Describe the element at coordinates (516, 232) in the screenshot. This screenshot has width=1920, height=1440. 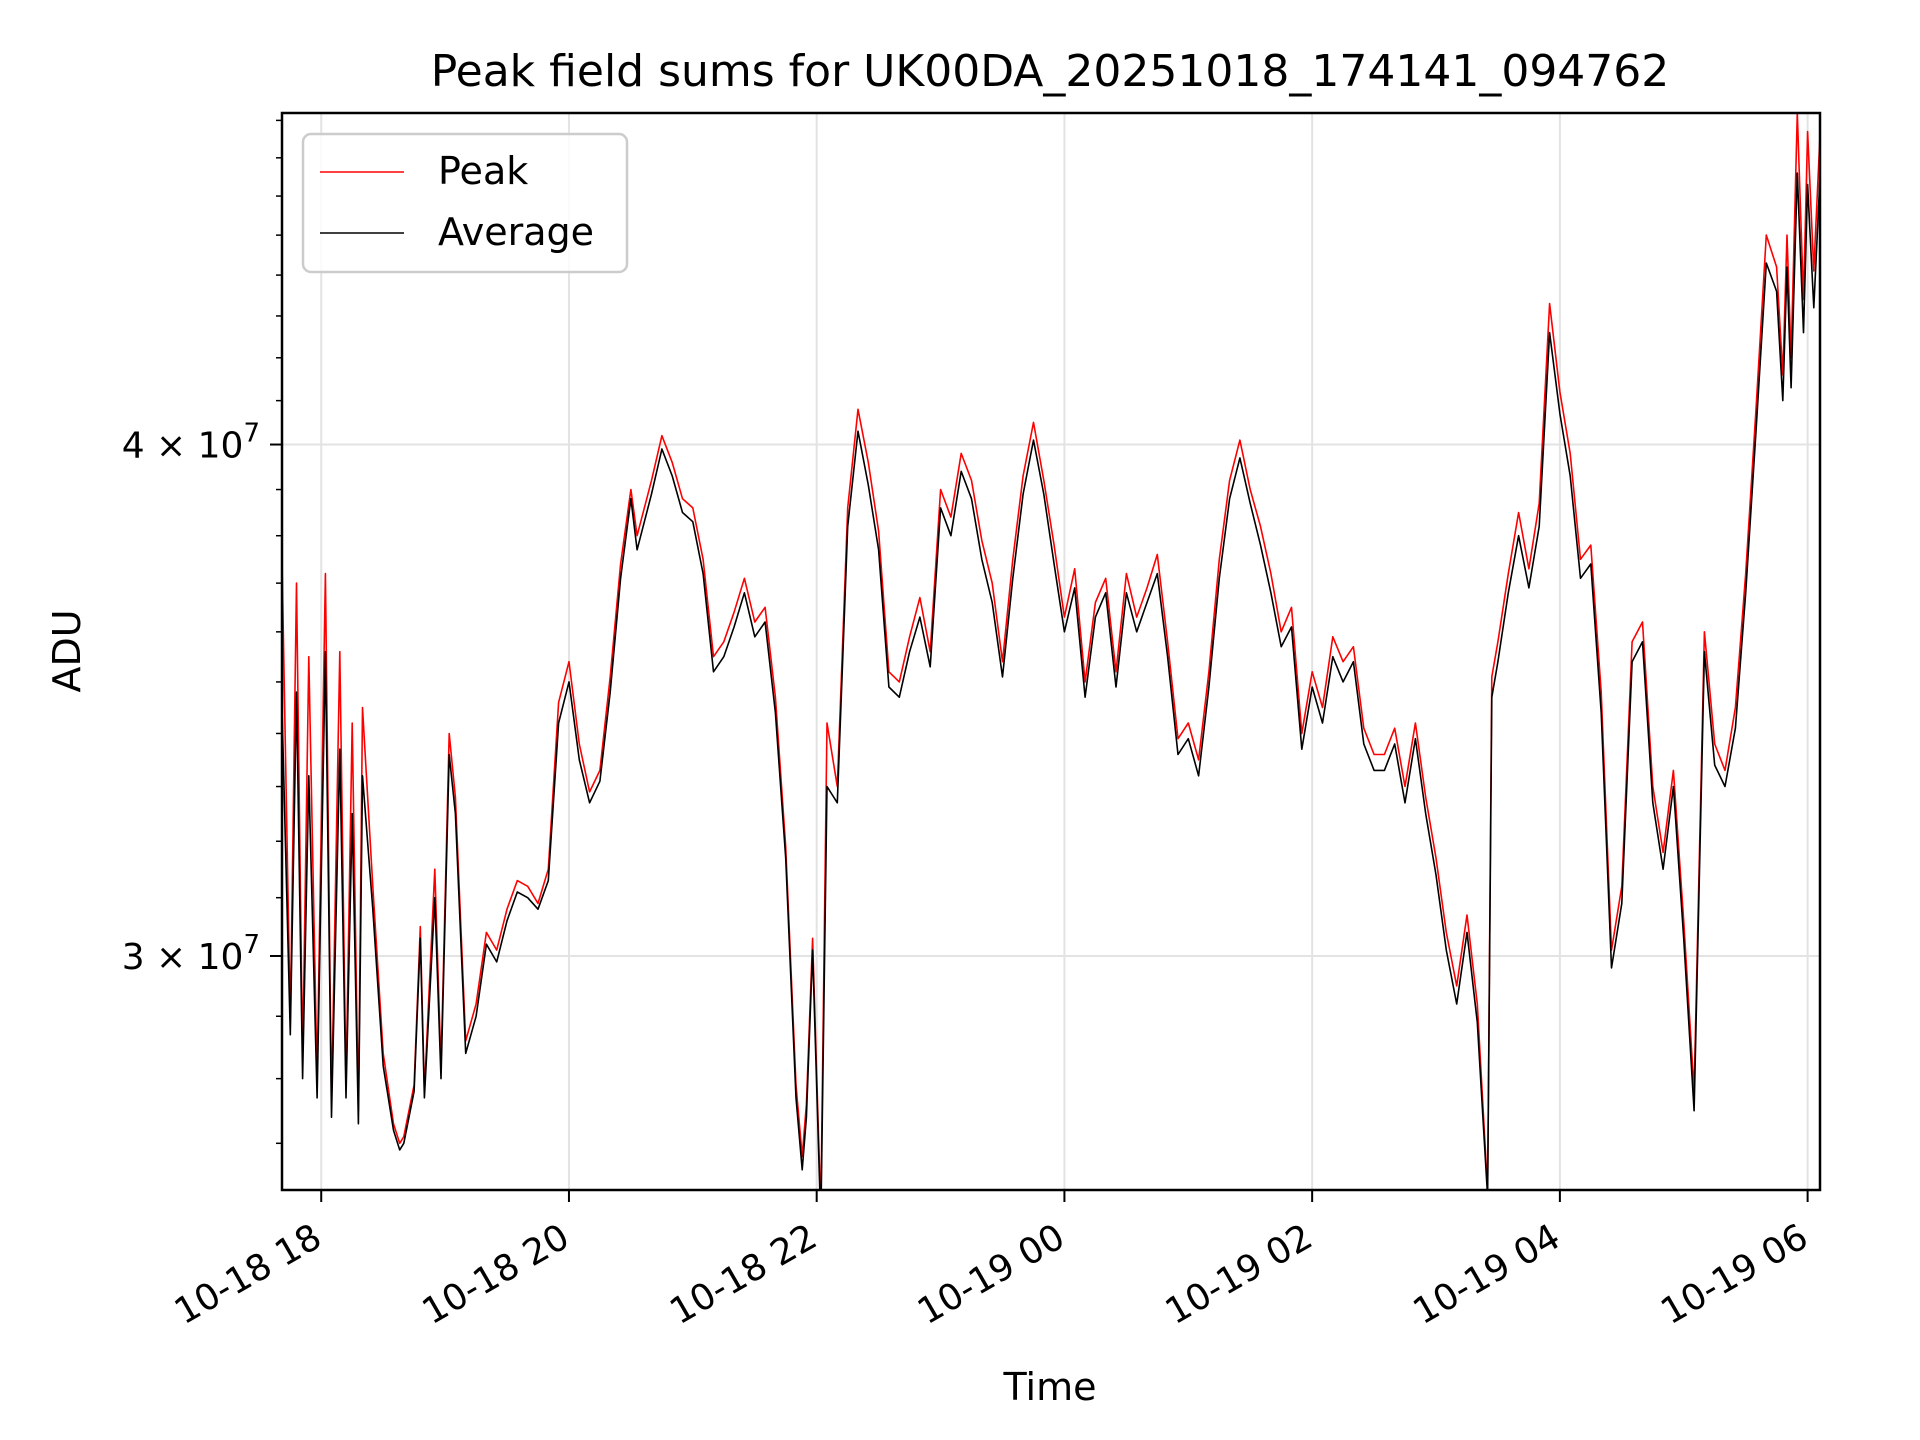
I see `legend-label-average: Average` at that location.